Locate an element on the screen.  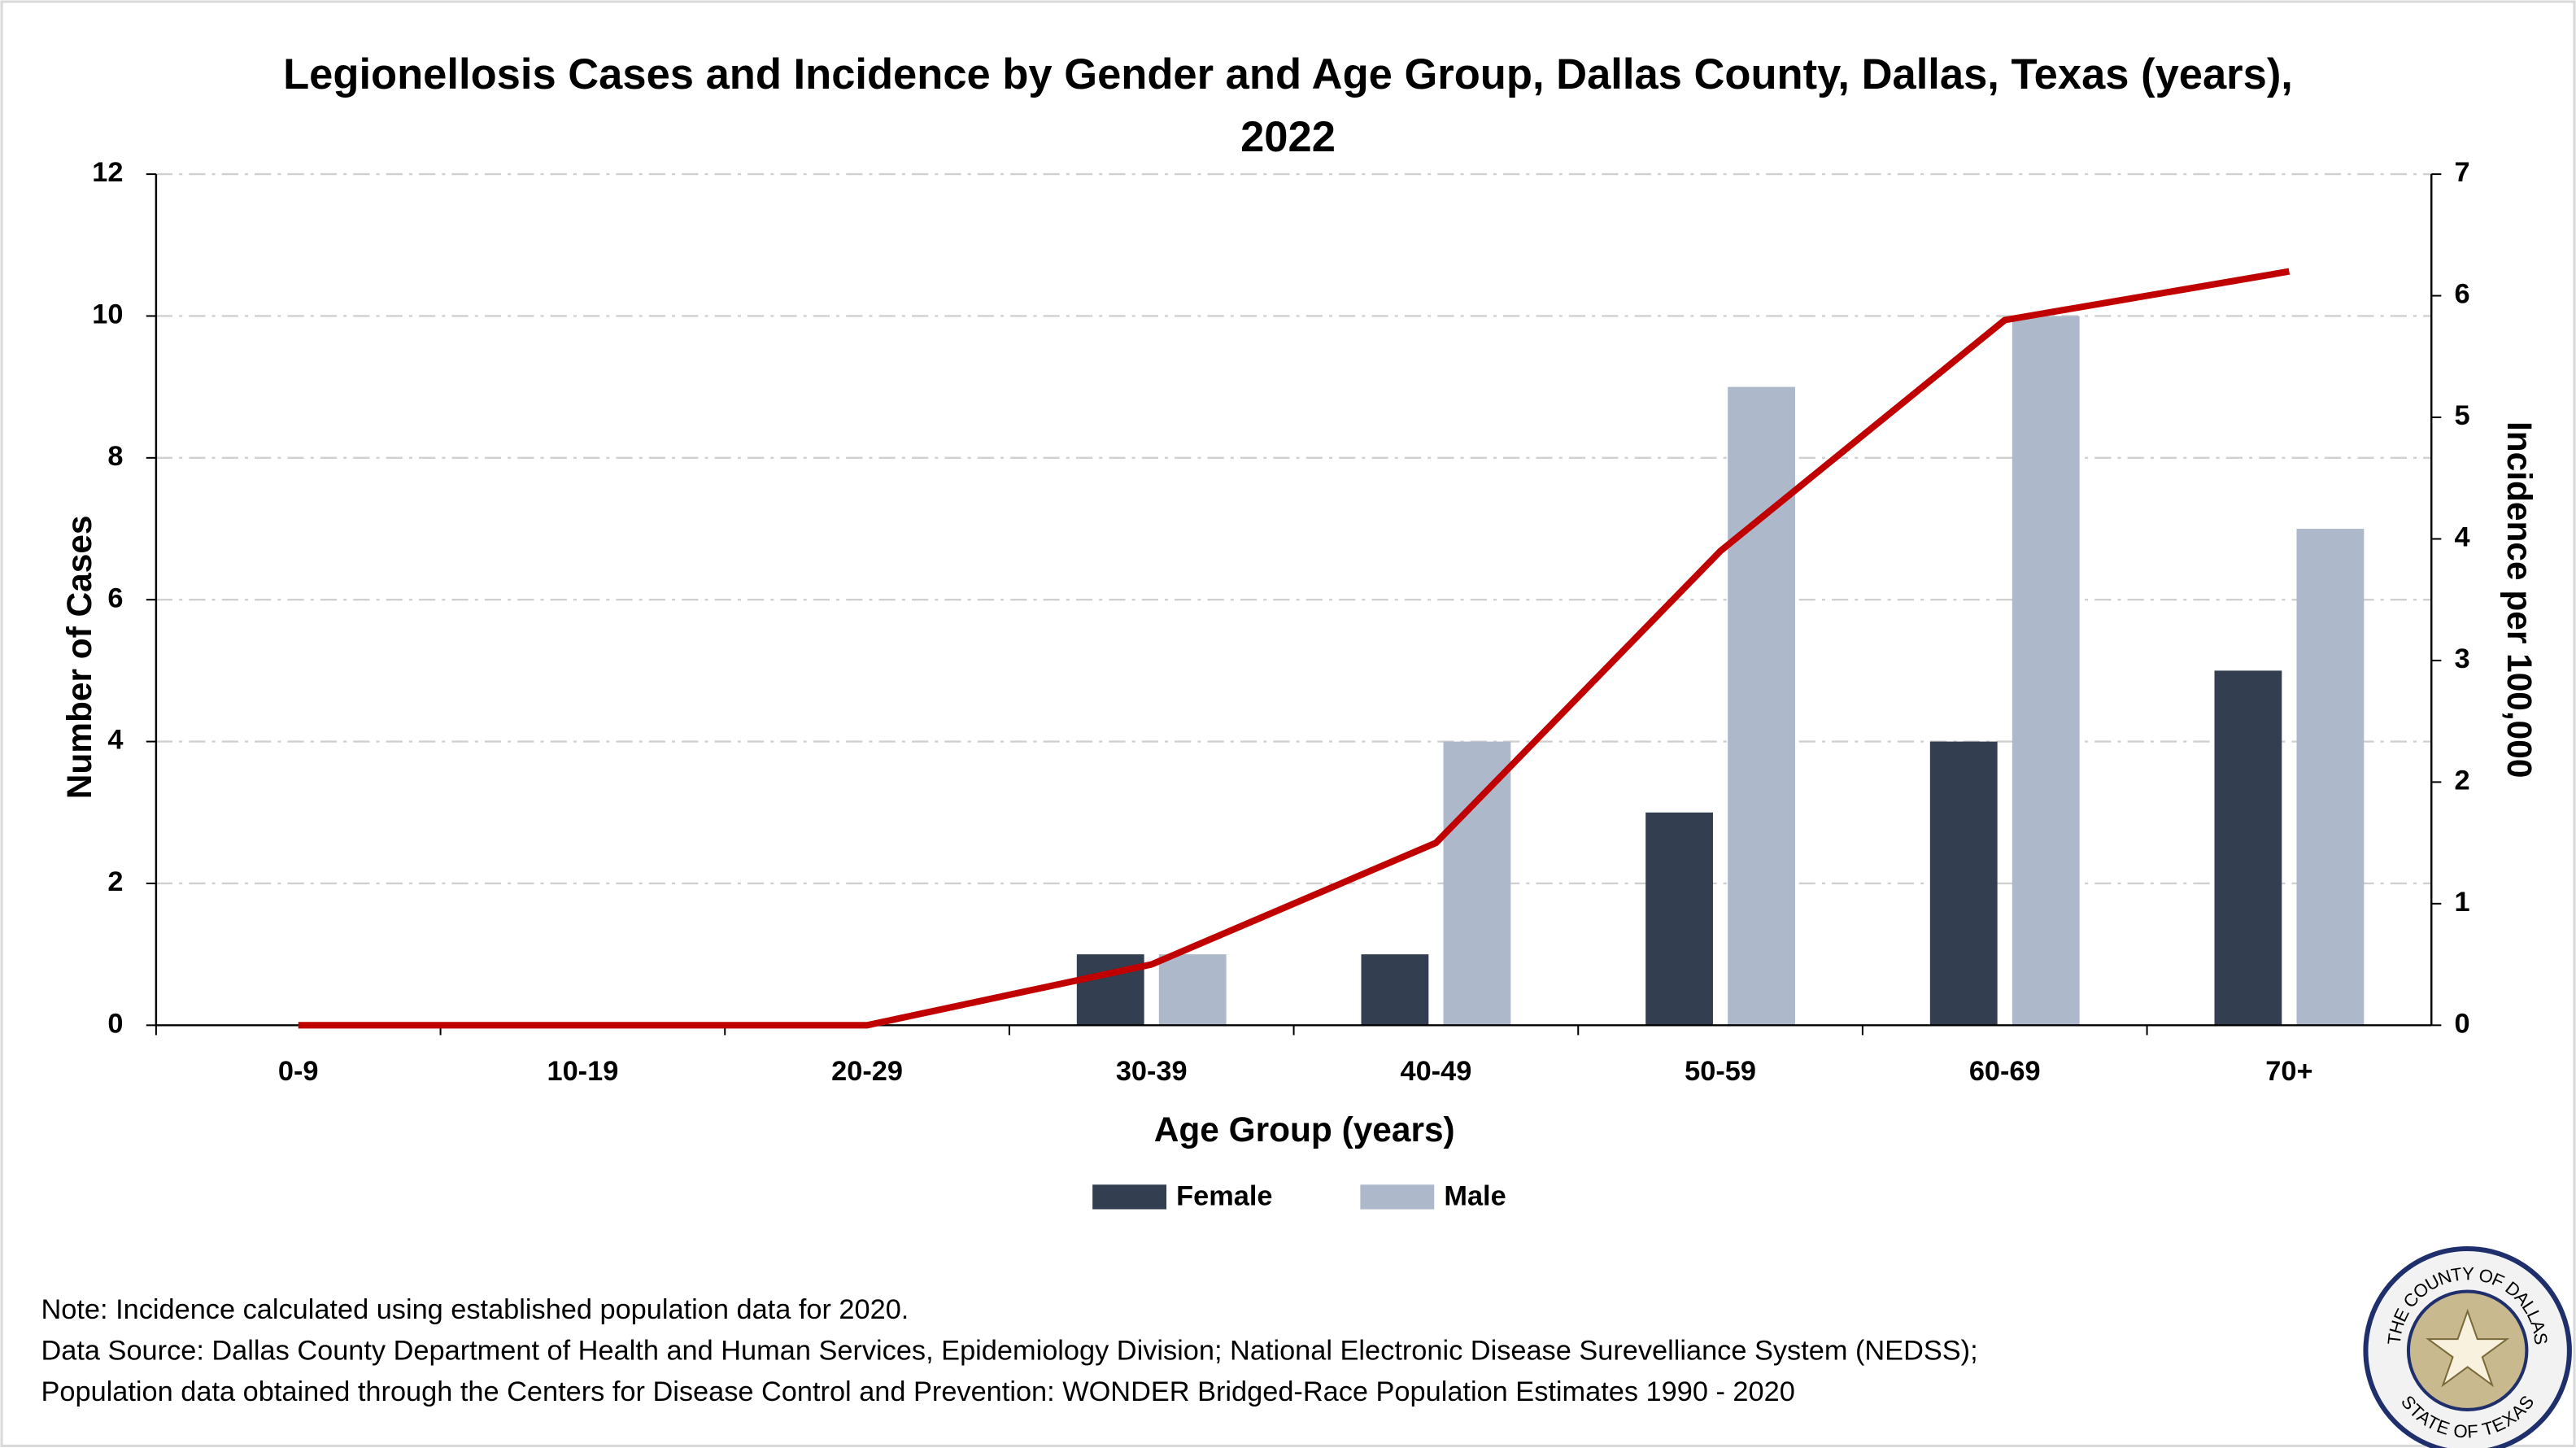
y-tick-label: 6 is located at coordinates (115, 597).